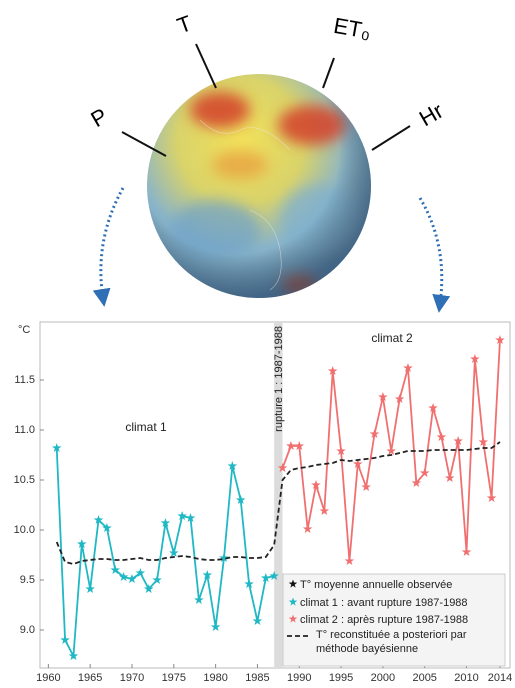 The width and height of the screenshot is (515, 688). Describe the element at coordinates (384, 603) in the screenshot. I see `legend-label: climat 1 : avant rupture 1987-1988` at that location.